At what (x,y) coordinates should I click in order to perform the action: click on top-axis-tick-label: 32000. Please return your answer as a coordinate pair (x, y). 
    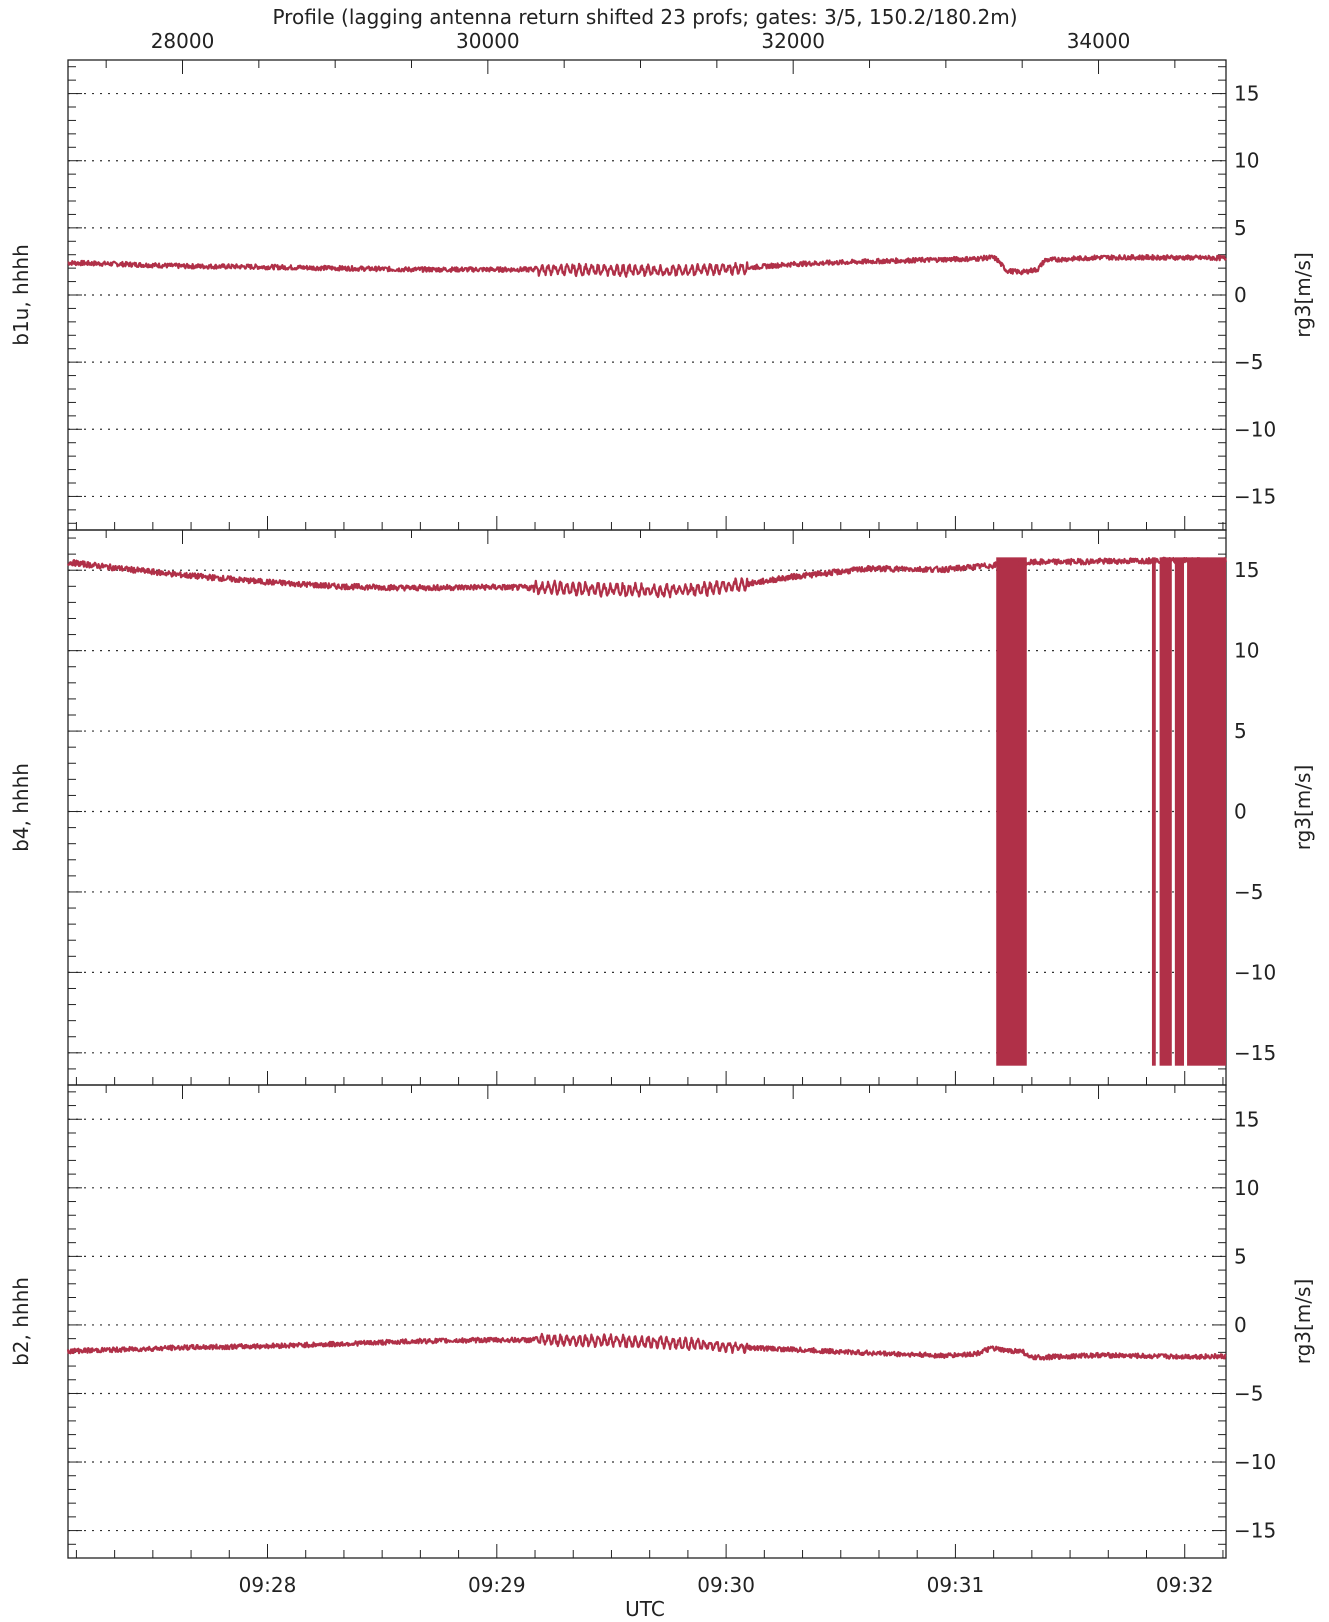
    Looking at the image, I should click on (793, 41).